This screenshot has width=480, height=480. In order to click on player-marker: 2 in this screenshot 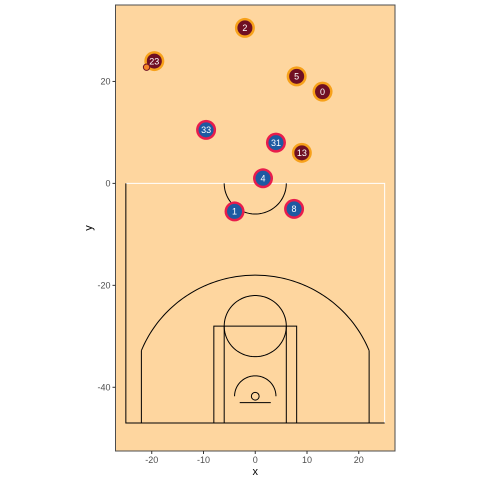, I will do `click(244, 27)`.